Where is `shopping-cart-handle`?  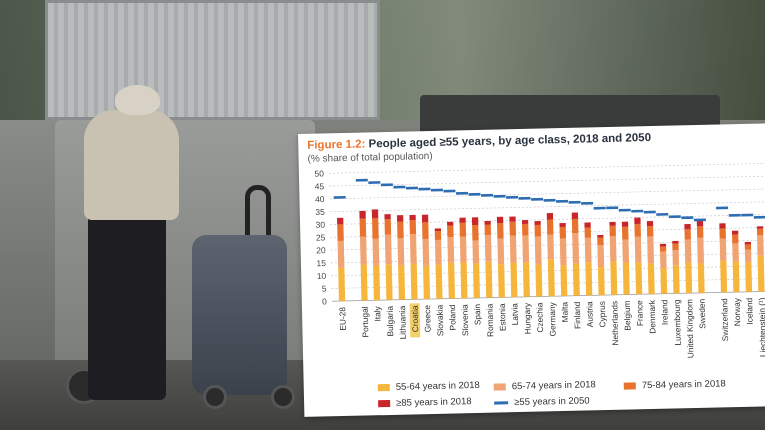
shopping-cart-handle is located at coordinates (258, 215).